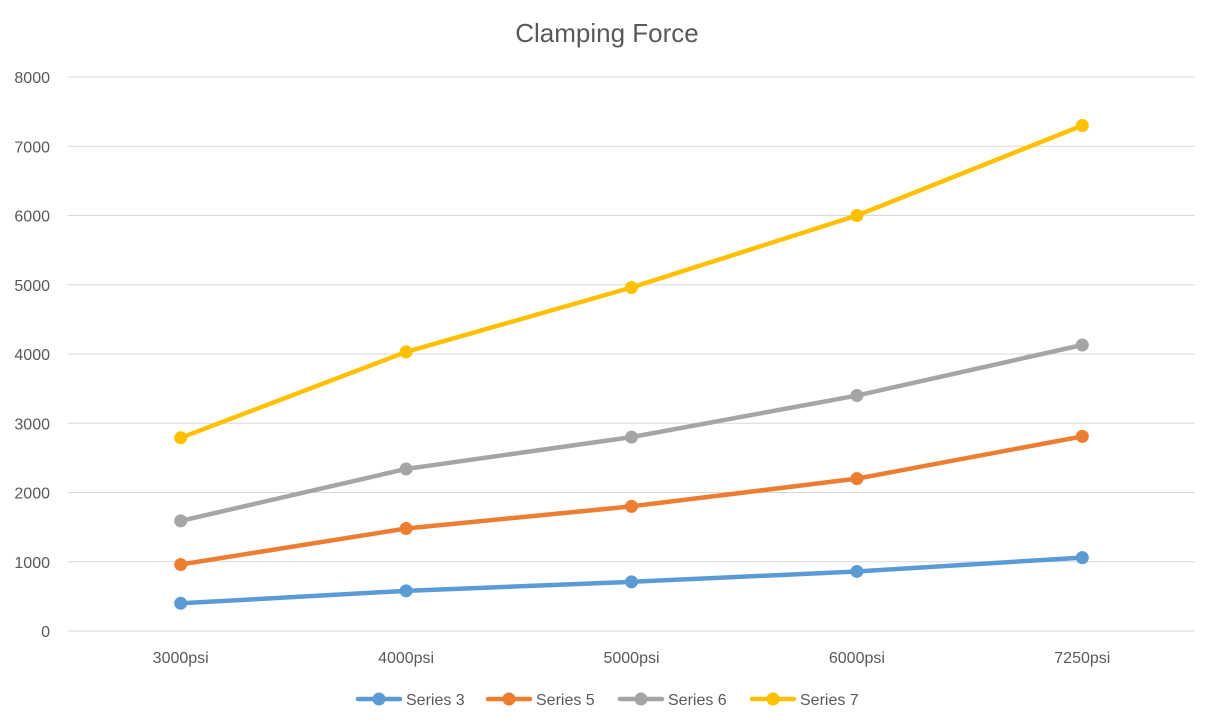 The height and width of the screenshot is (724, 1214). I want to click on legend: Series 3 Series 5 Series 6 Series 7, so click(607, 700).